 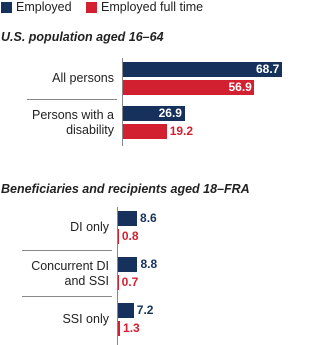 I want to click on value-label: 26.9, so click(x=170, y=113).